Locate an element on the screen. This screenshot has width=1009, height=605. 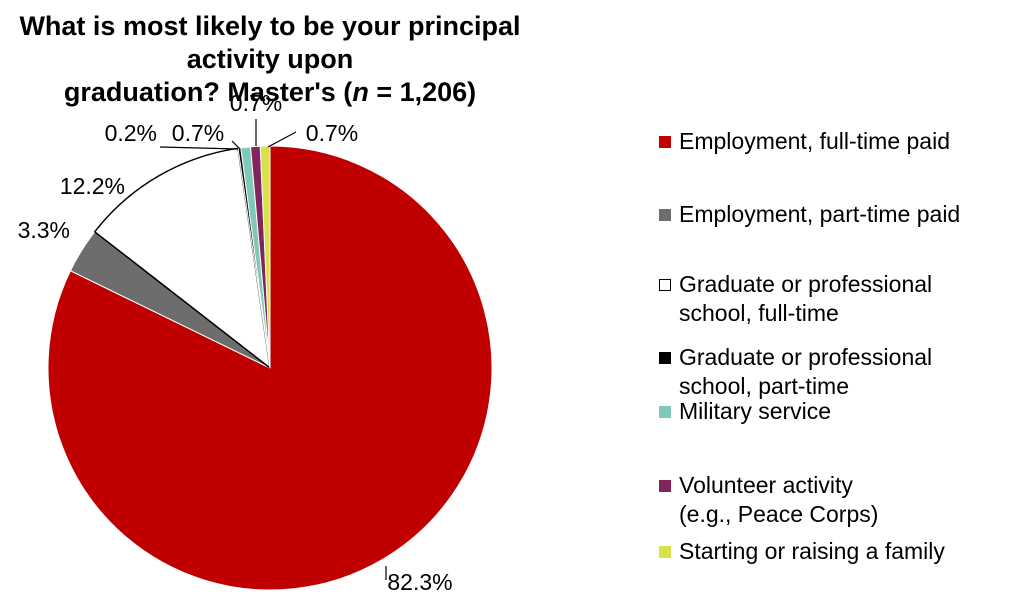
legend-label: Employment, full-time paid is located at coordinates (814, 141).